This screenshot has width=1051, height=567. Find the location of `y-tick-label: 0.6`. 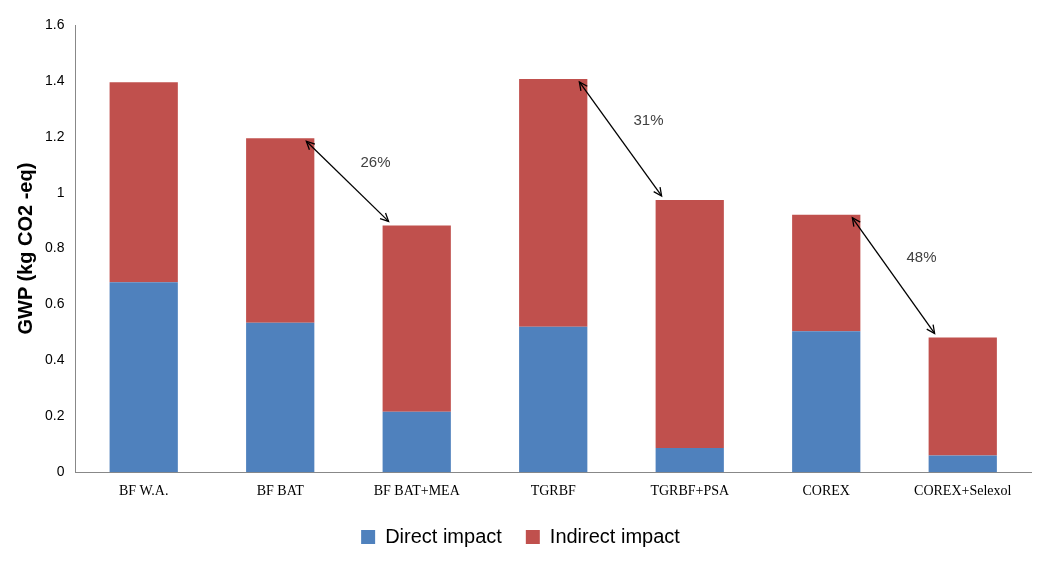

y-tick-label: 0.6 is located at coordinates (54, 303).